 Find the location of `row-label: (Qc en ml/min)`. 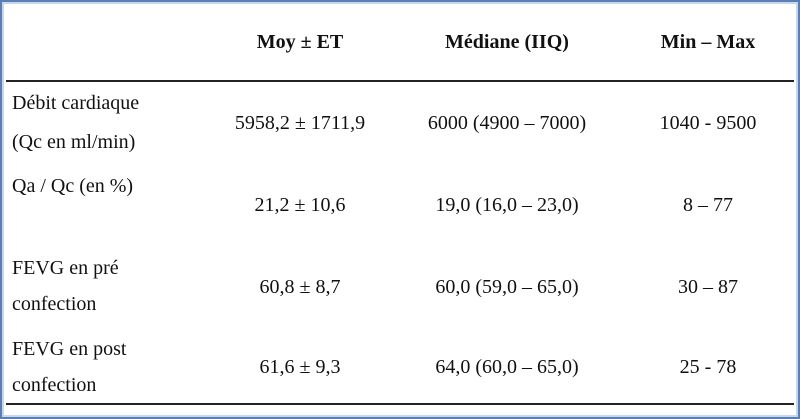

row-label: (Qc en ml/min) is located at coordinates (74, 142).